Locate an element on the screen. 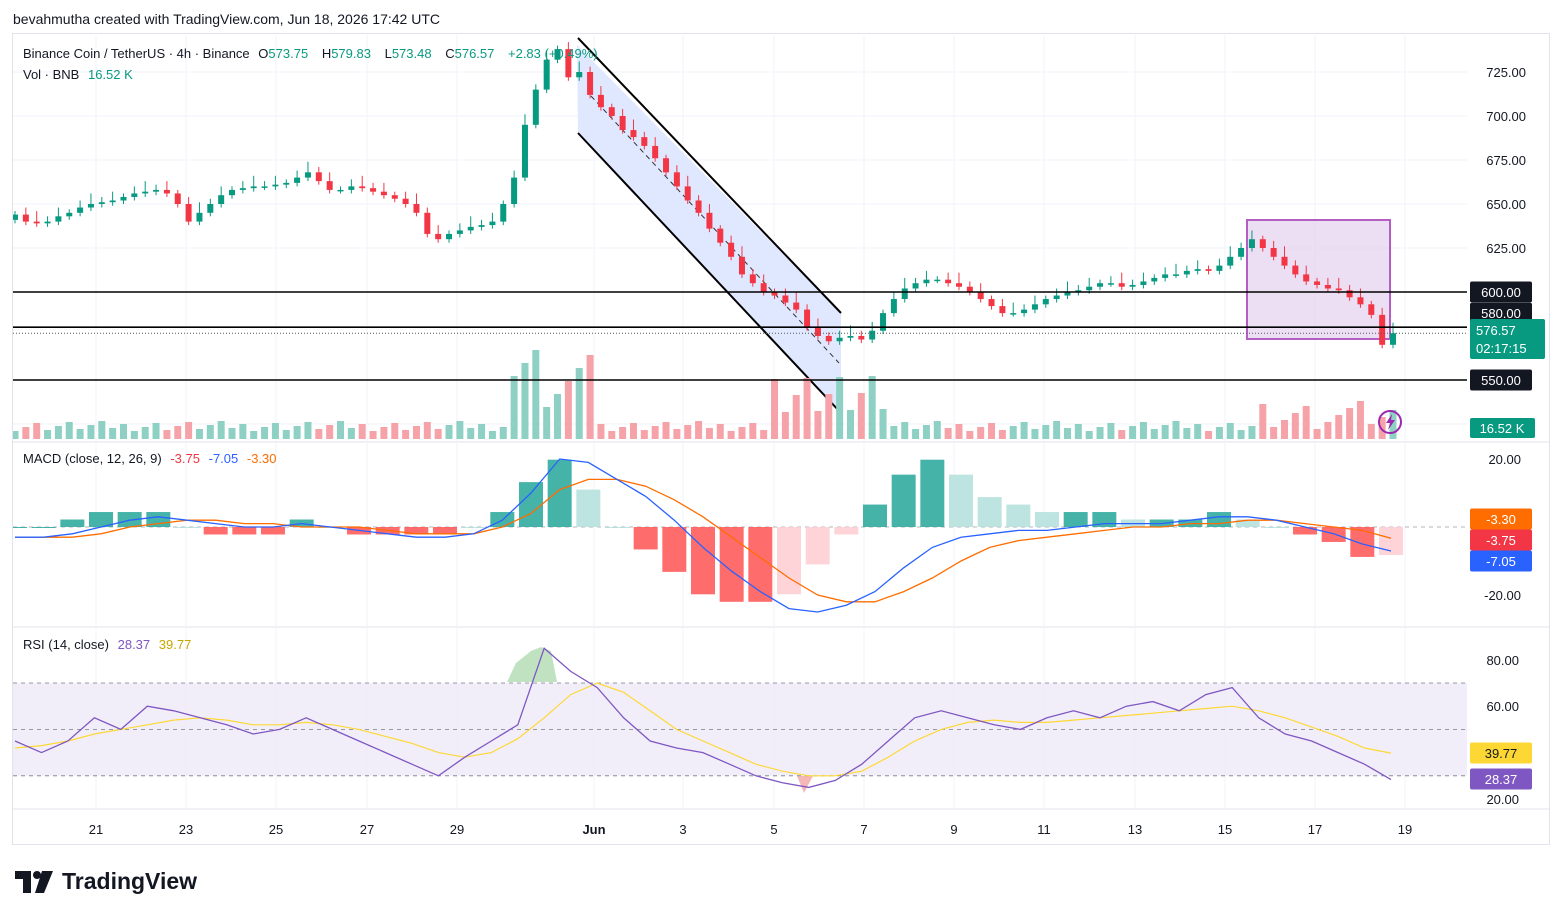 This screenshot has width=1563, height=920. level-550-tag-bg is located at coordinates (1501, 380).